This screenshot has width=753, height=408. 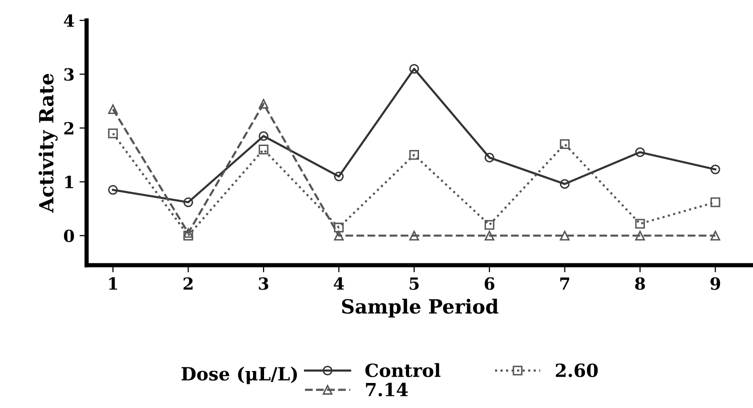 What do you see at coordinates (414, 284) in the screenshot?
I see `x-tick-label: 5` at bounding box center [414, 284].